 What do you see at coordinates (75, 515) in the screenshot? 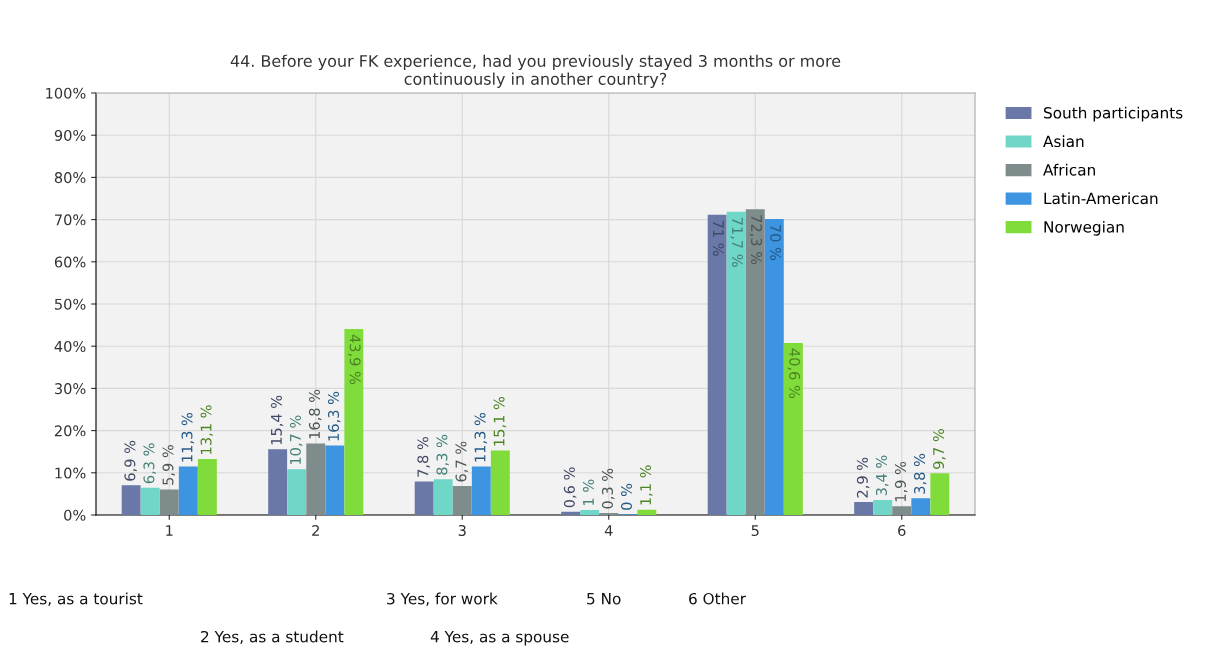
I see `y-tick-label: 0%` at bounding box center [75, 515].